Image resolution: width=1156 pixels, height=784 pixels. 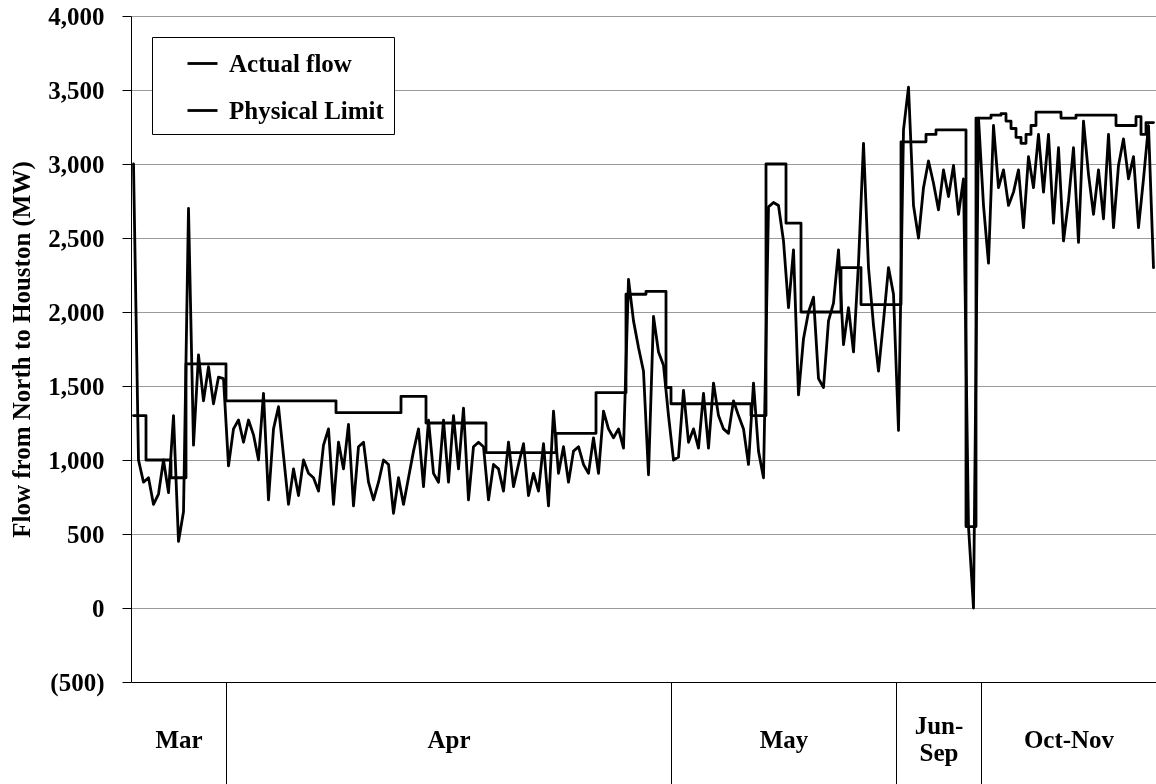 What do you see at coordinates (939, 739) in the screenshot?
I see `x-tick-label: Jun-Sep` at bounding box center [939, 739].